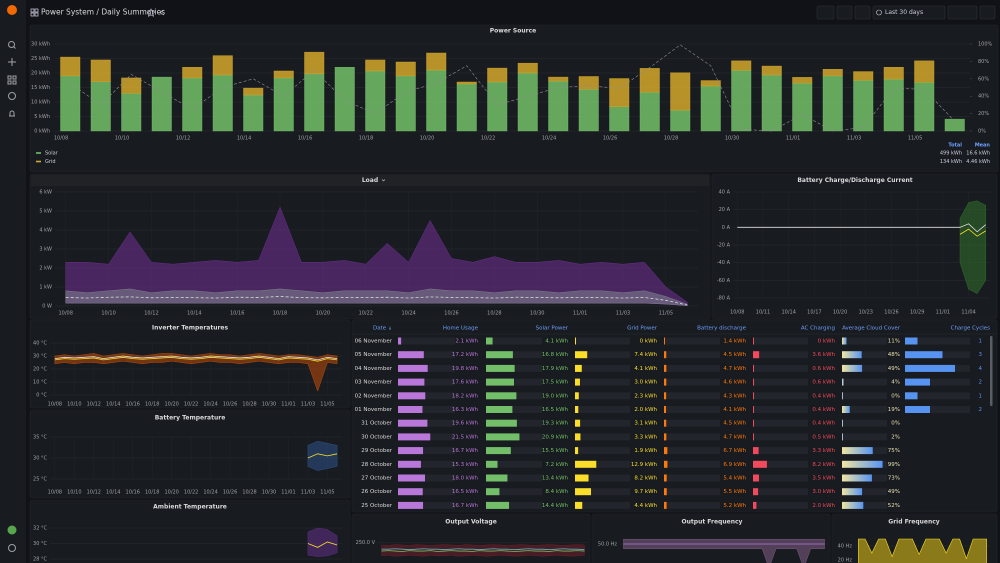 Image resolution: width=1000 pixels, height=563 pixels. What do you see at coordinates (451, 314) in the screenshot?
I see `x-tick-label: 10/26` at bounding box center [451, 314].